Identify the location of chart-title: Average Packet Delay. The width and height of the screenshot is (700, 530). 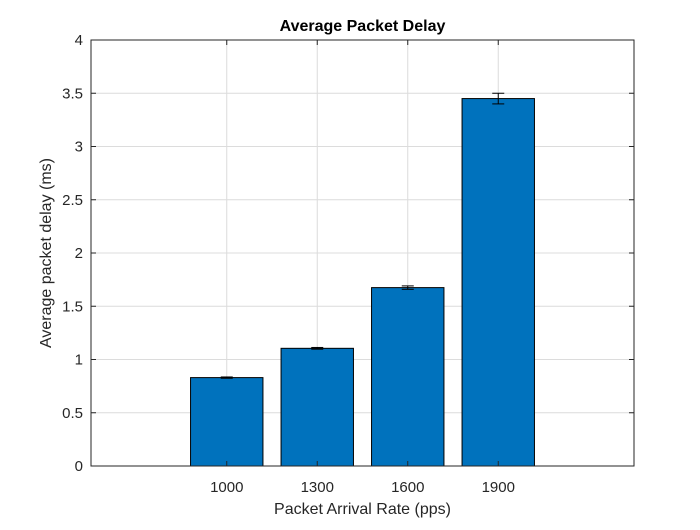
(363, 26).